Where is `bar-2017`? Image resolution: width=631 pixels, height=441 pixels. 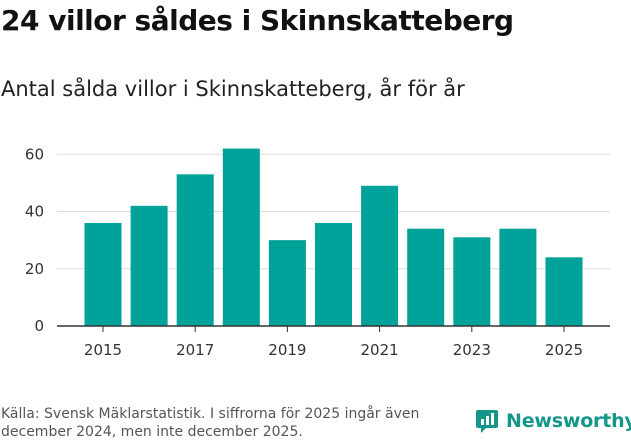
bar-2017 is located at coordinates (195, 250).